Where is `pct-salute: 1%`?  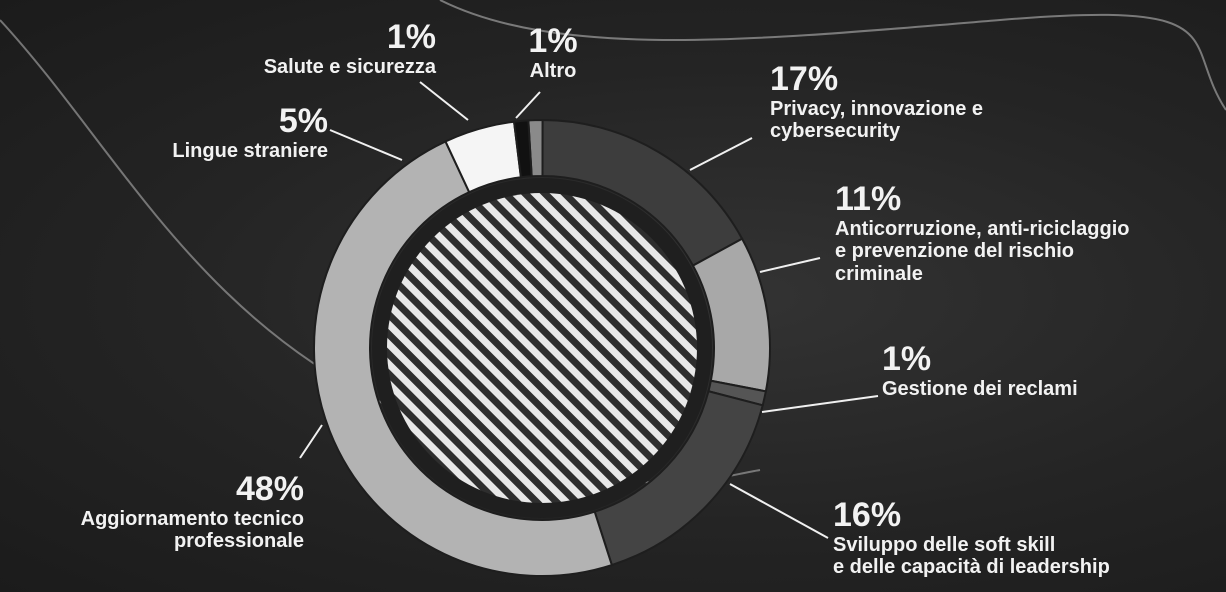
pct-salute: 1% is located at coordinates (411, 37).